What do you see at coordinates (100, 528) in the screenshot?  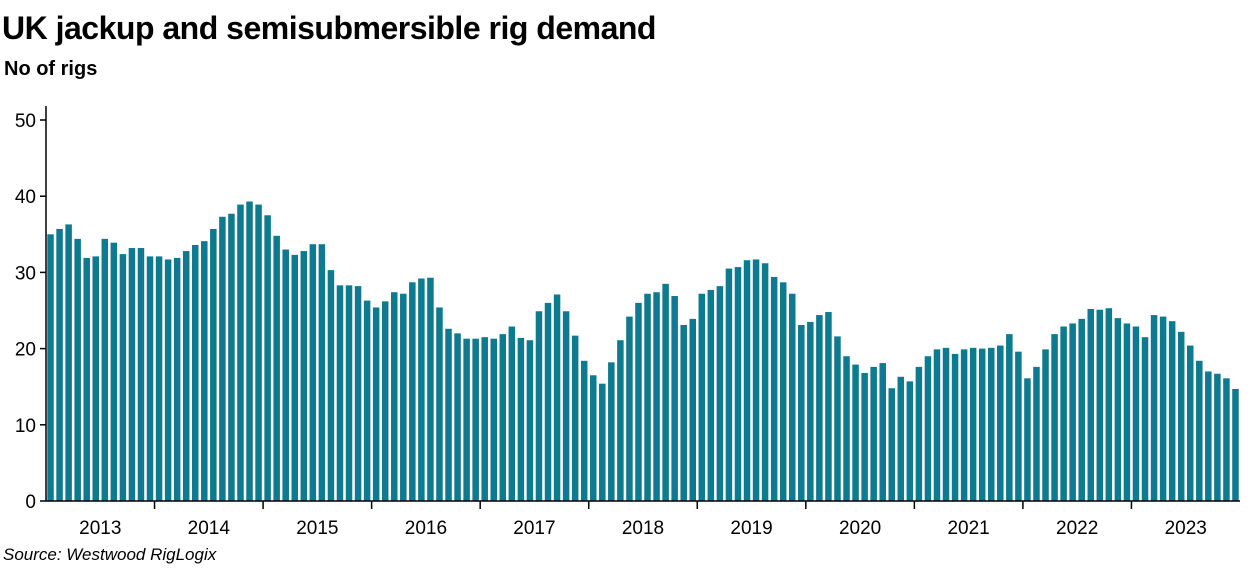 I see `x-tick-label: 2013` at bounding box center [100, 528].